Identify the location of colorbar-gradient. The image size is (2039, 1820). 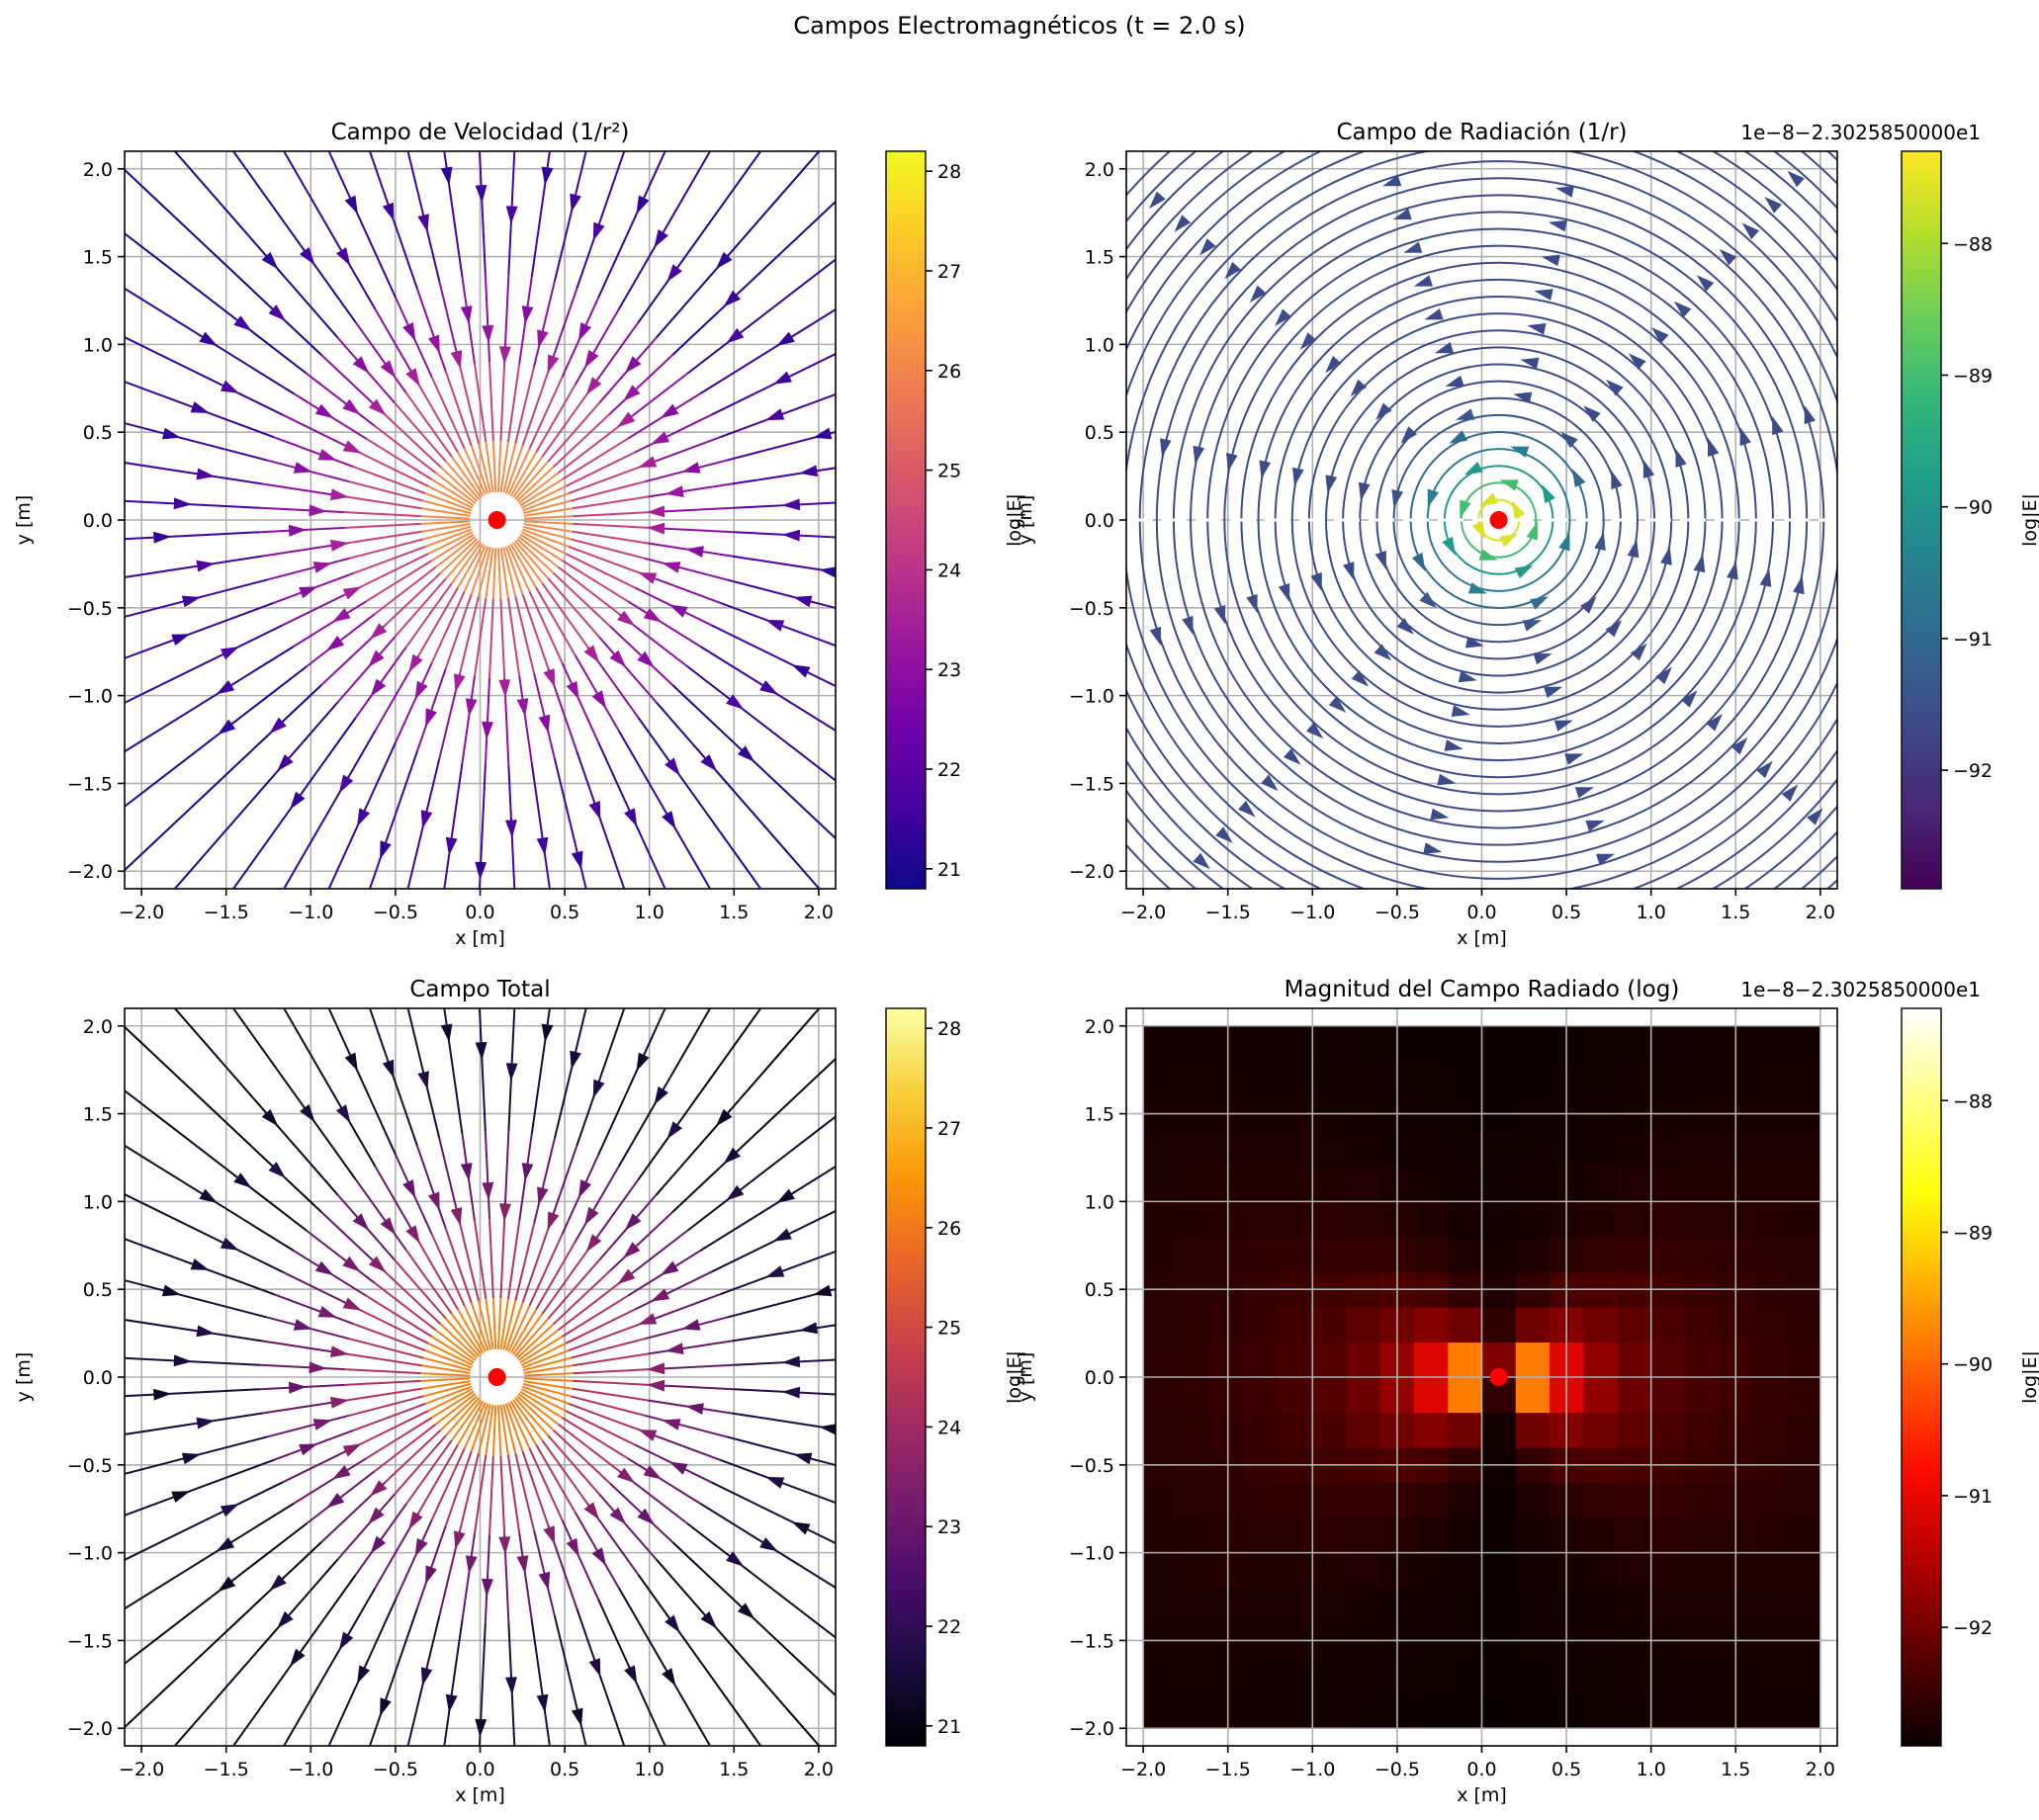
(1921, 520).